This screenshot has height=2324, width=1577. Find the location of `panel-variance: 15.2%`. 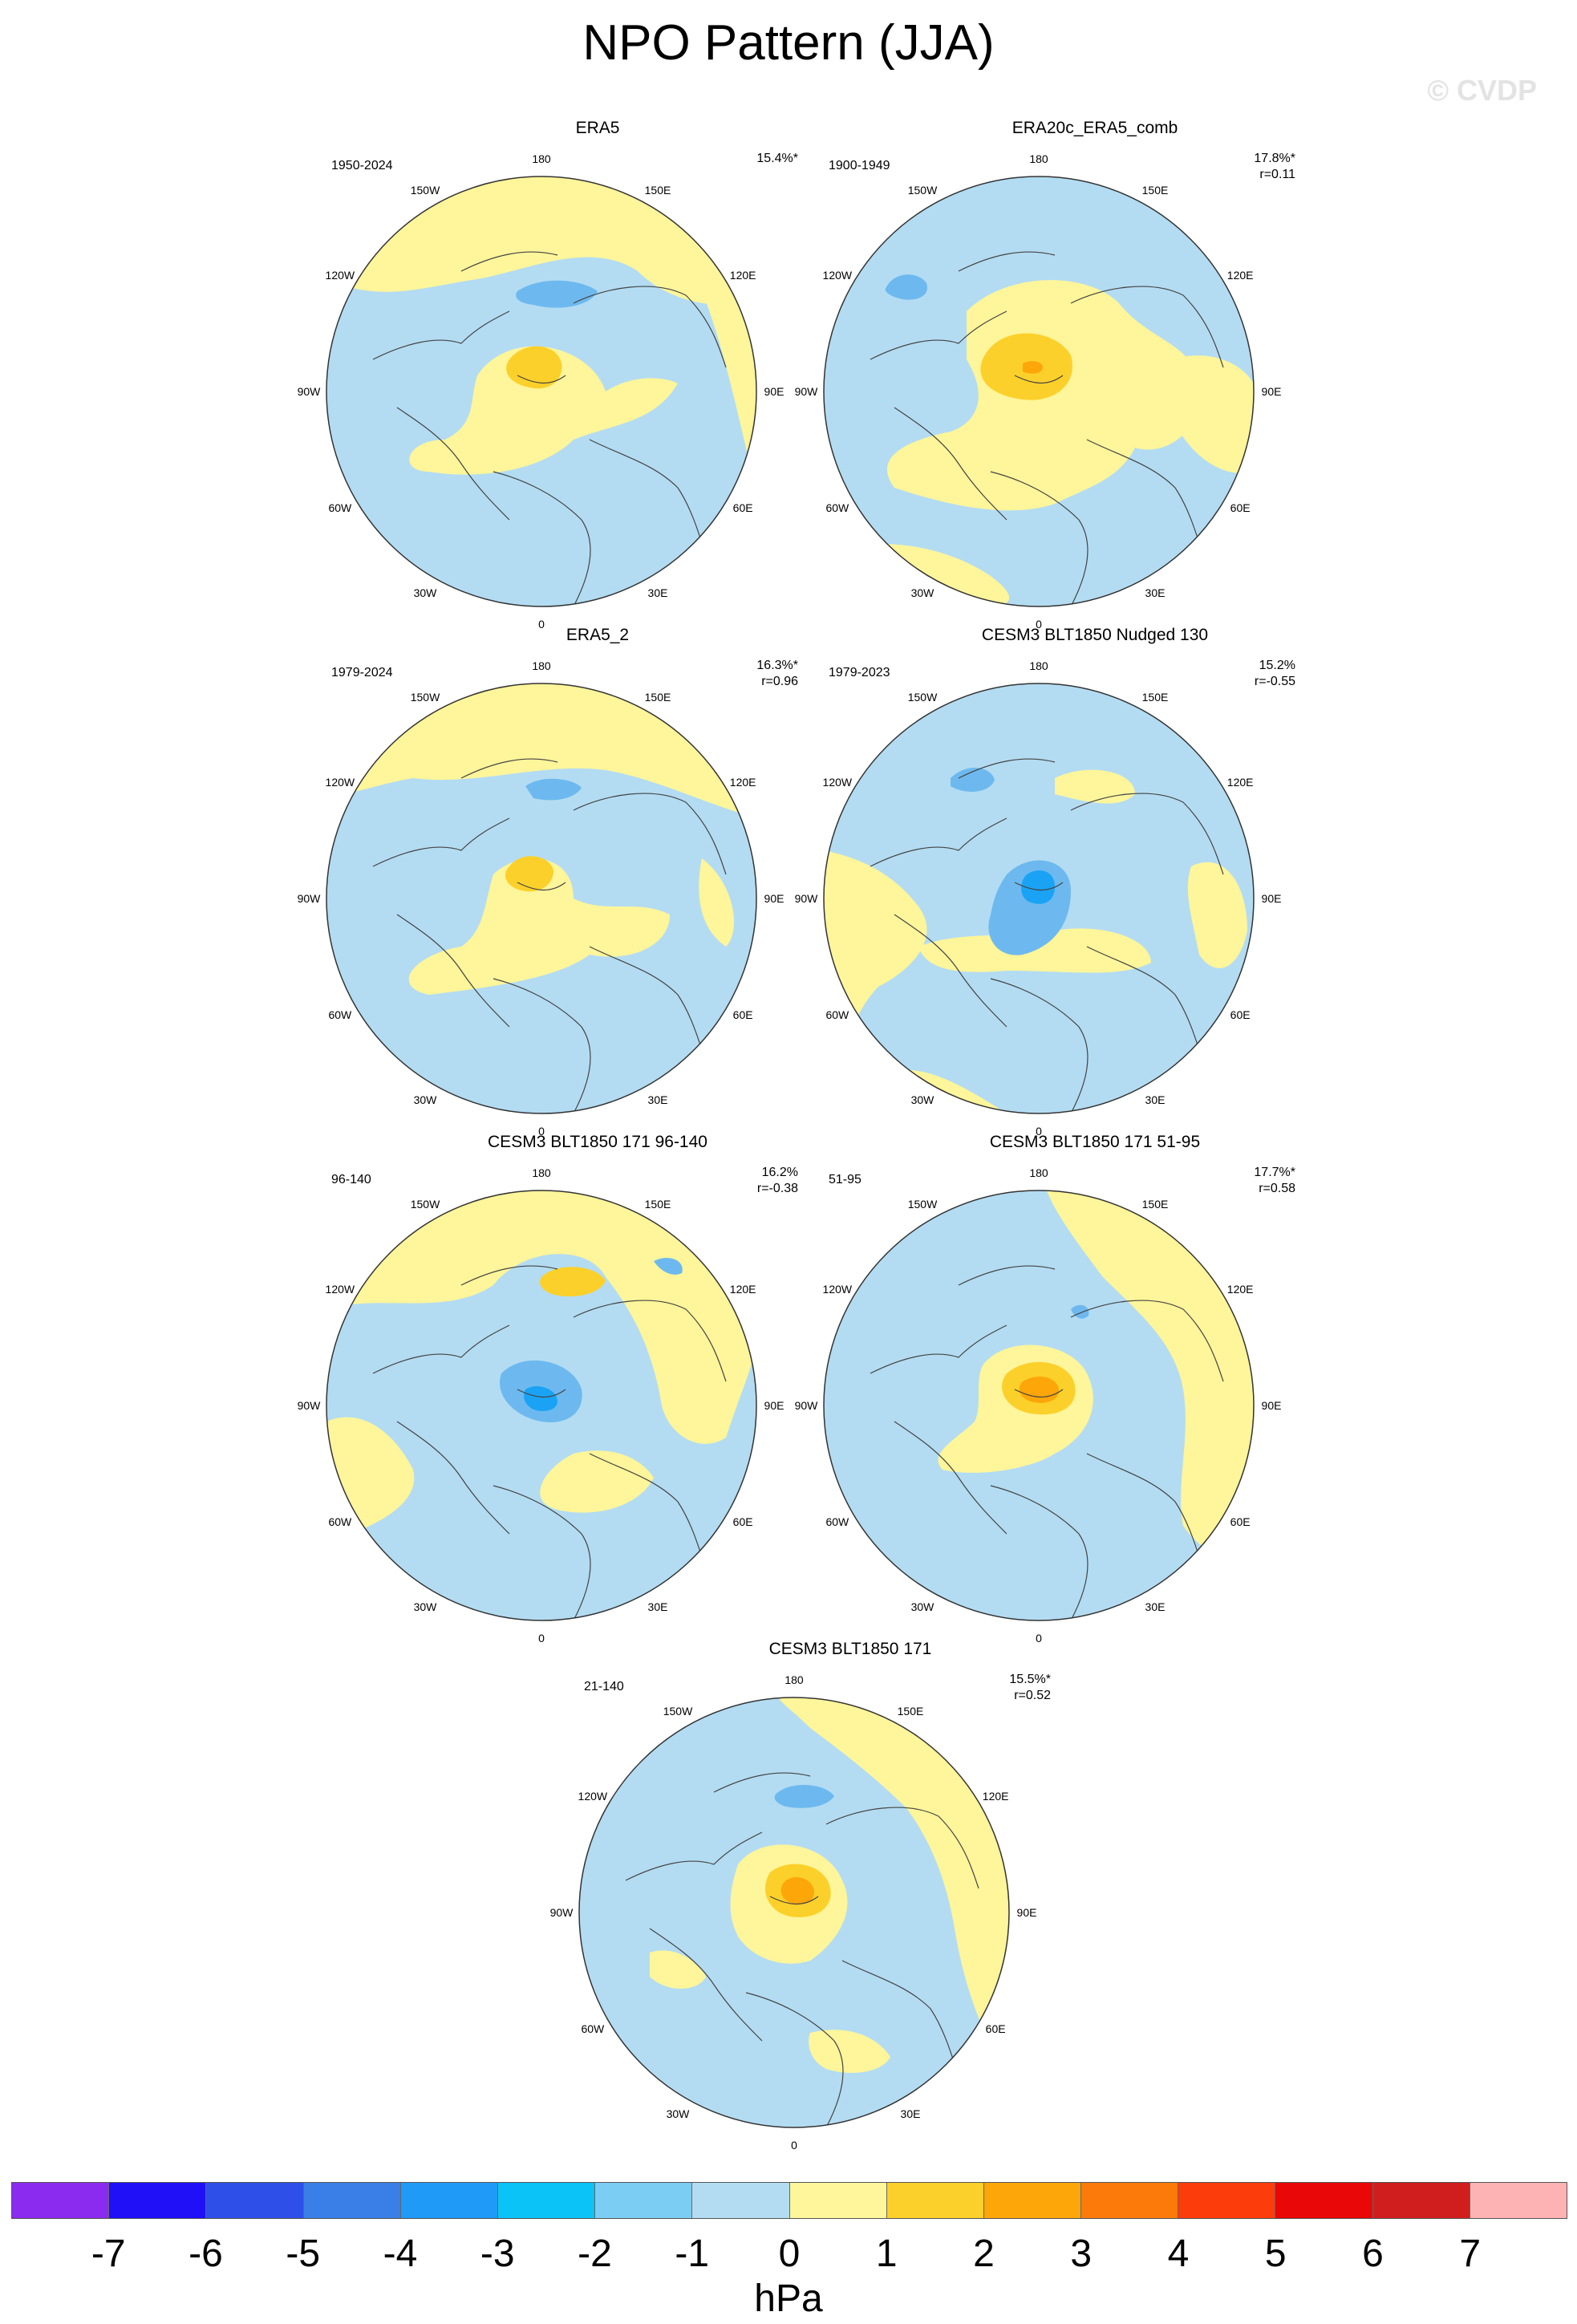

panel-variance: 15.2% is located at coordinates (1277, 665).